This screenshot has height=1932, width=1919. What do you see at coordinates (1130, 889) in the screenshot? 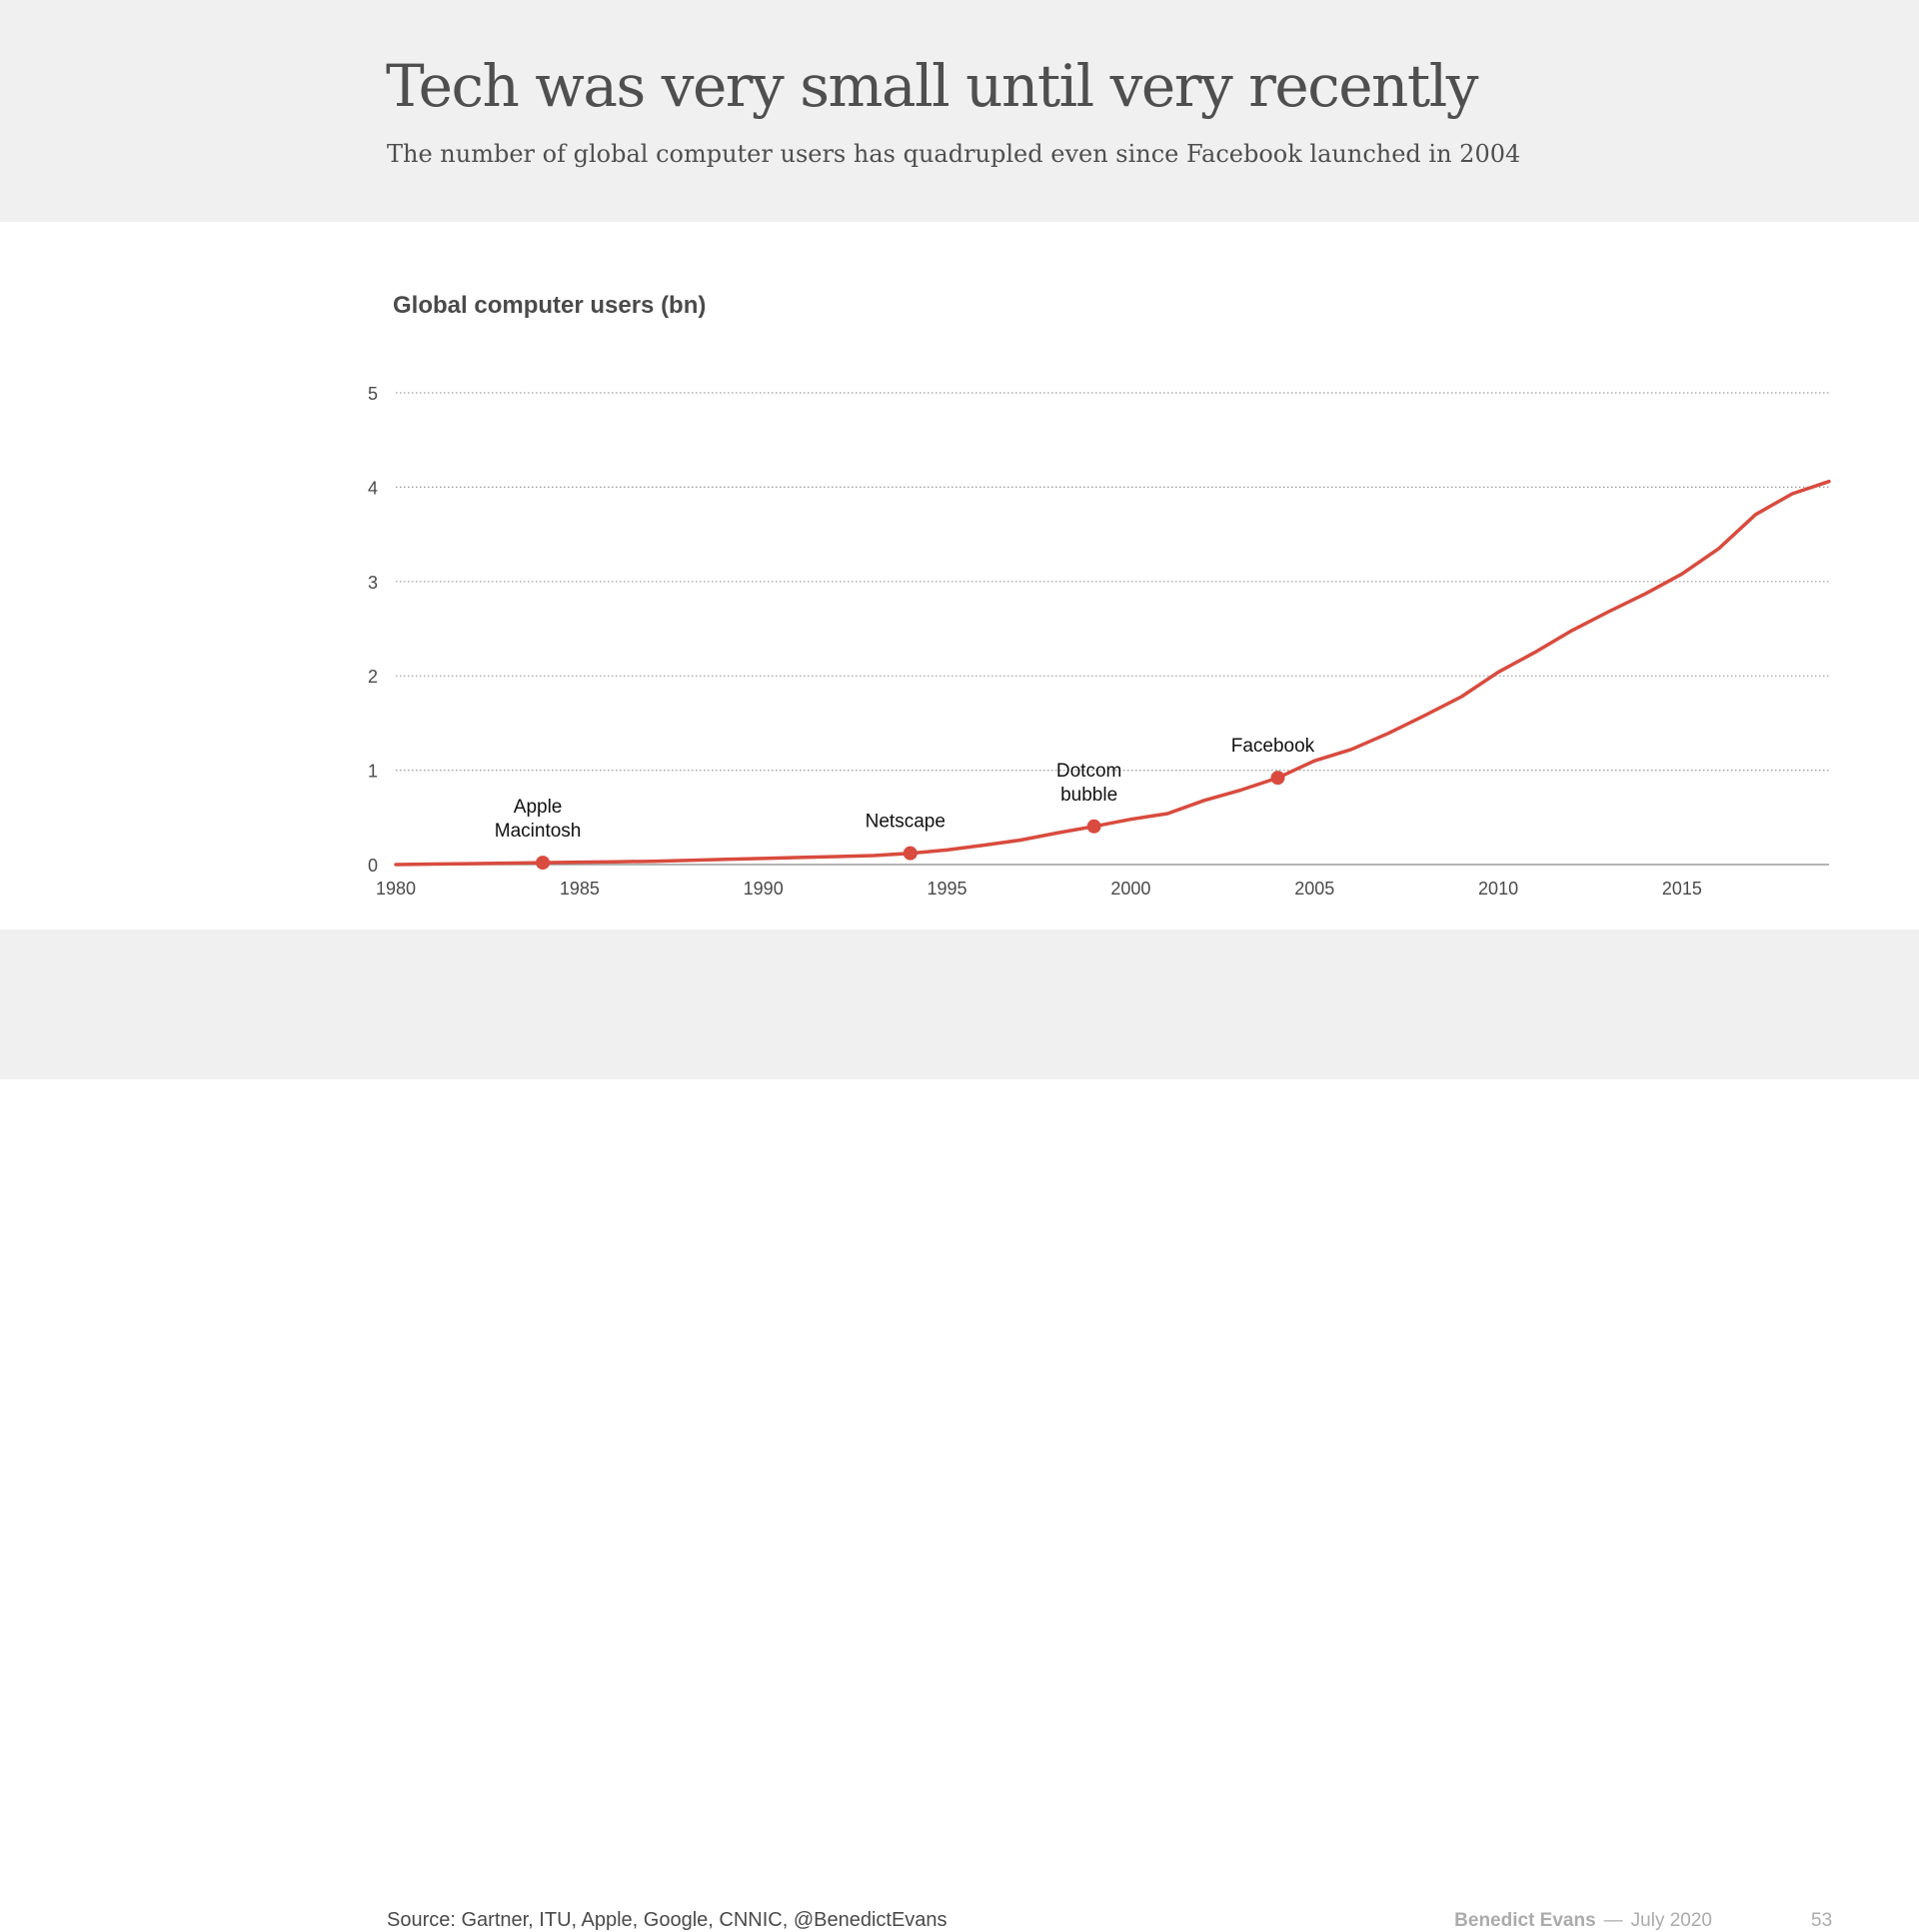
I see `x-tick-label: 2000` at bounding box center [1130, 889].